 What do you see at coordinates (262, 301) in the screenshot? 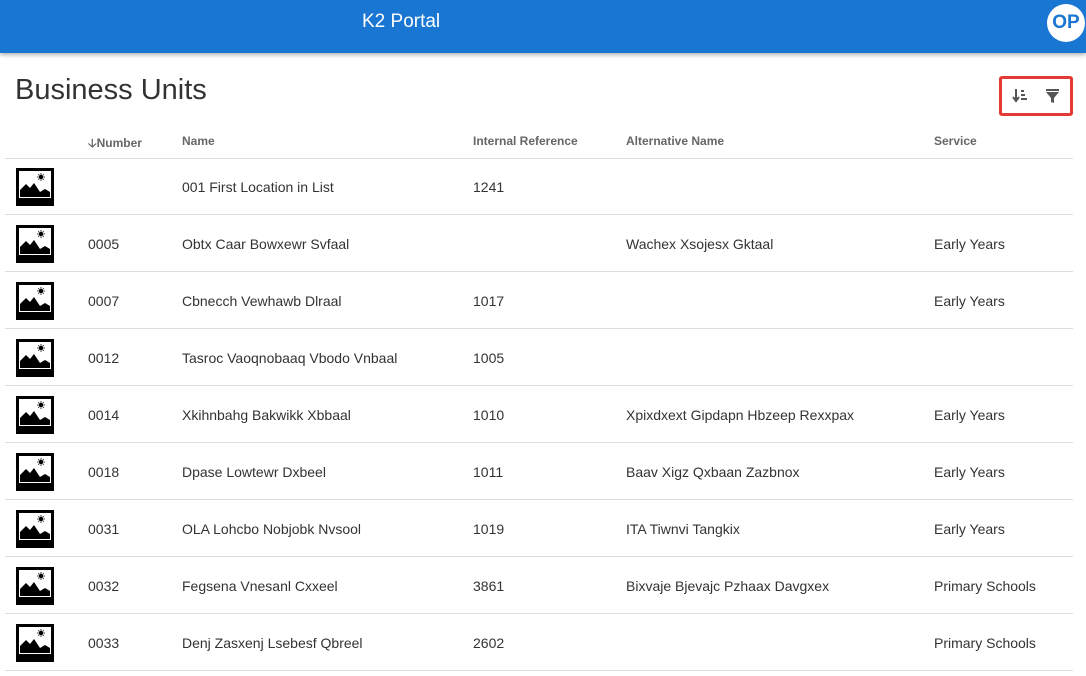
I see `cell-name: Cbnecch Vewhawb Dlraal` at bounding box center [262, 301].